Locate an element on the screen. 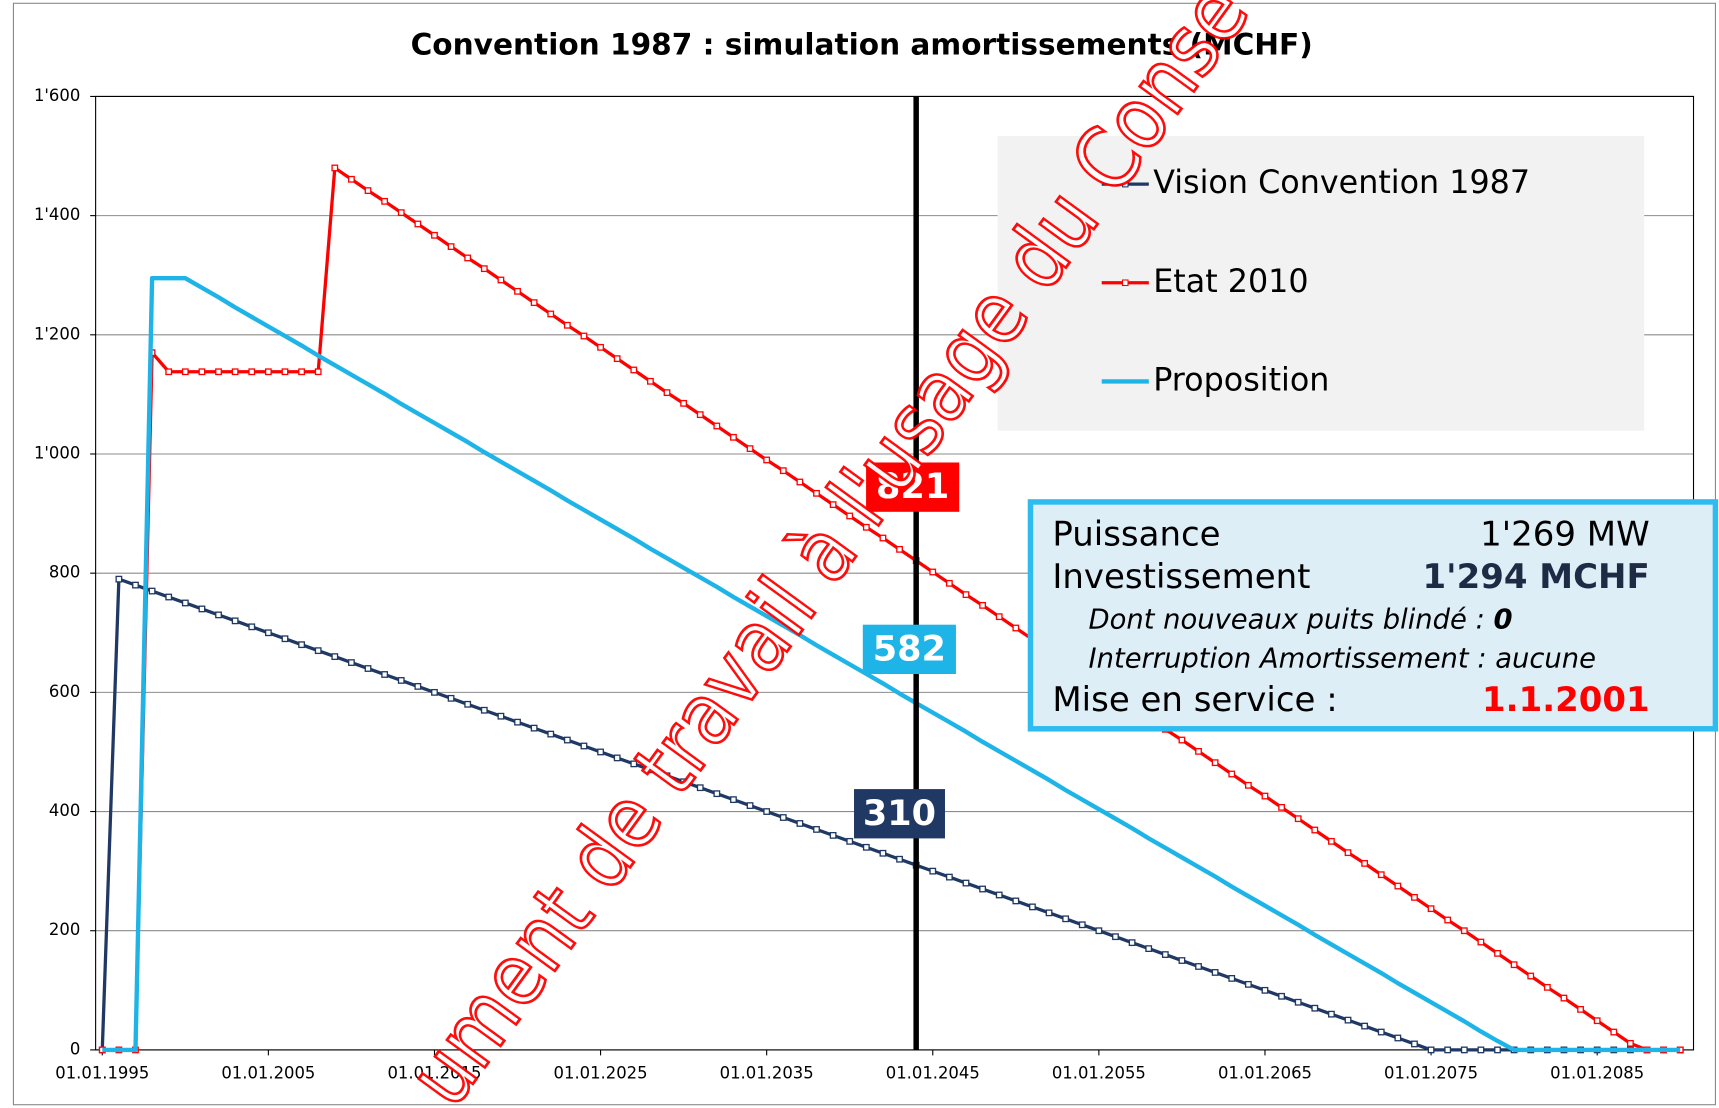 Image resolution: width=1719 pixels, height=1108 pixels. x-tick-label: 01.01.2085 is located at coordinates (1597, 1073).